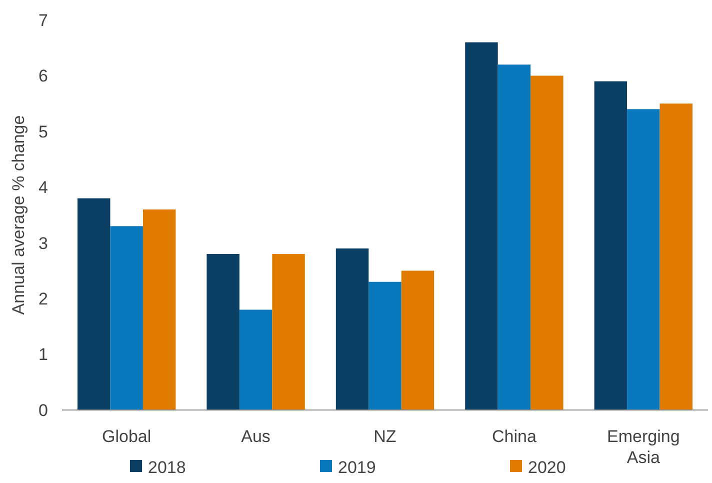 The image size is (712, 483). I want to click on y-tick-label: 3, so click(43, 243).